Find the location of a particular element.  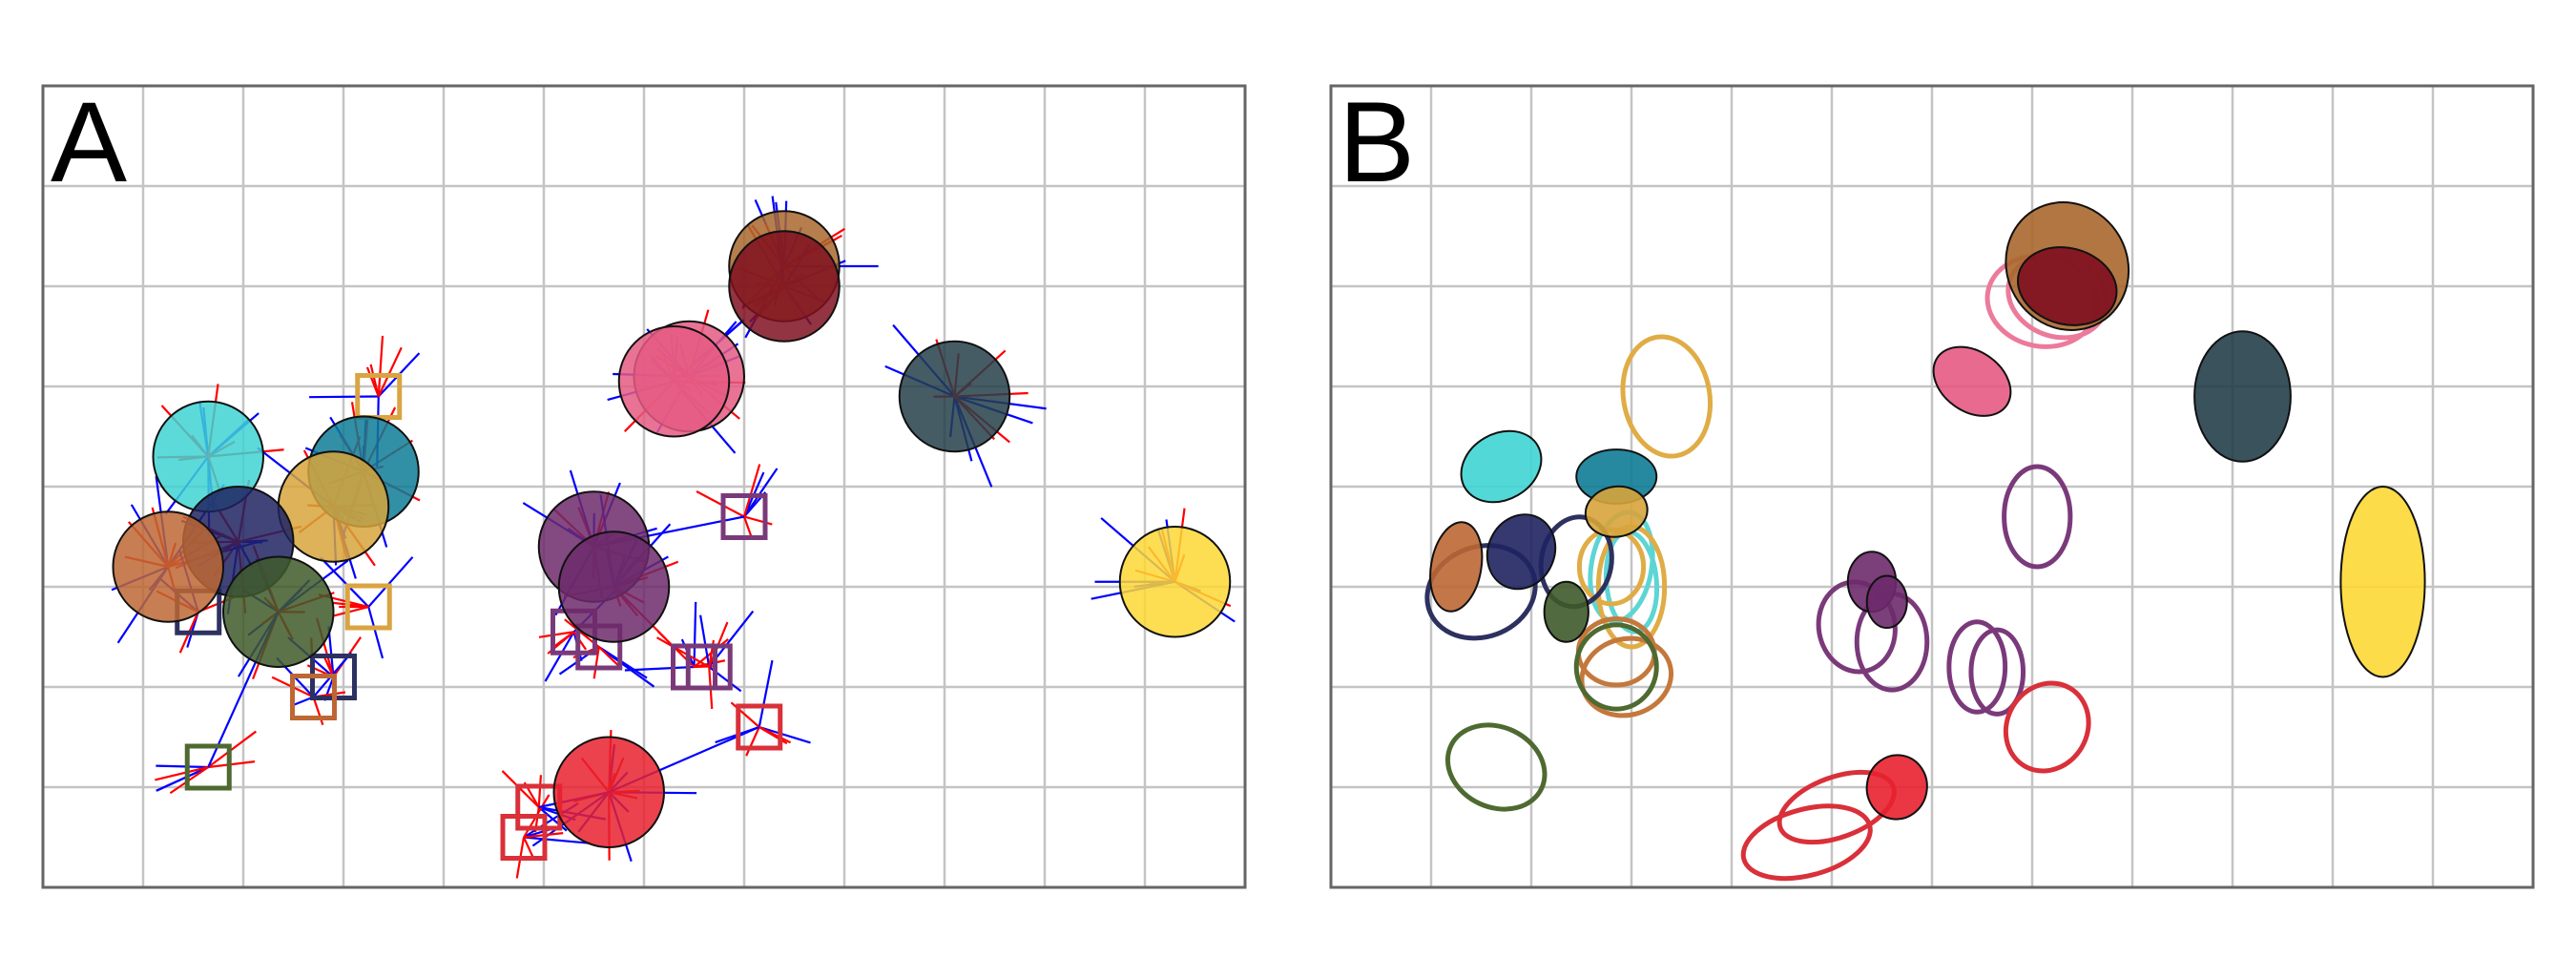

panel-a-label: A is located at coordinates (89, 142).